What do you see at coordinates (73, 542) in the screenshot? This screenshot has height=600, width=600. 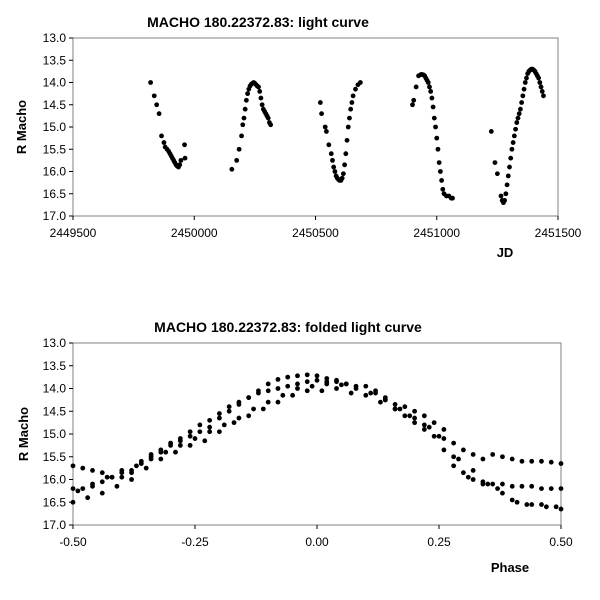 I see `x-tick-label: -0.50` at bounding box center [73, 542].